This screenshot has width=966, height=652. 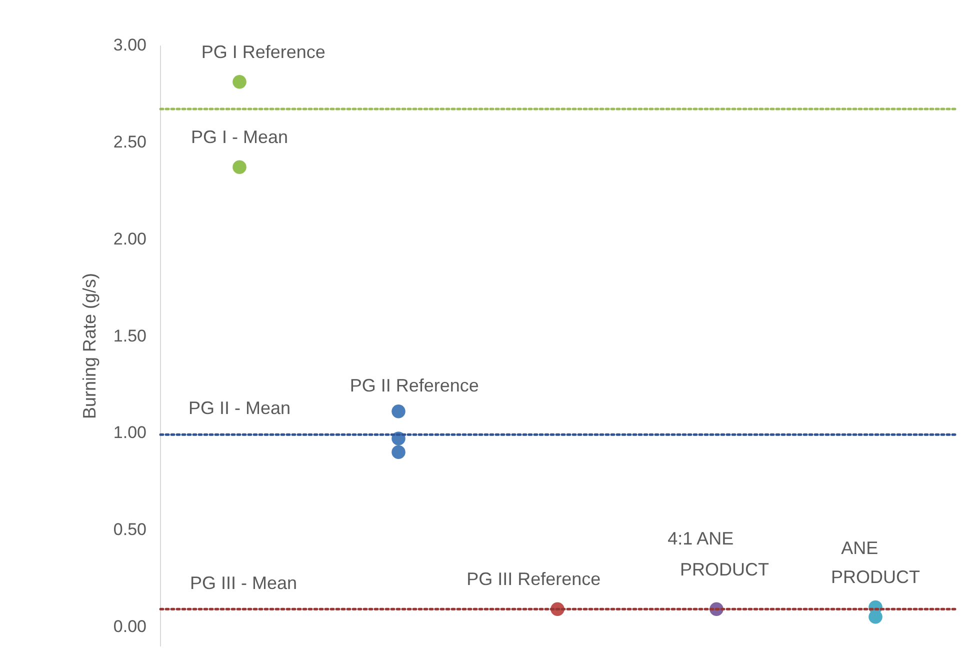 What do you see at coordinates (129, 45) in the screenshot?
I see `y-tick-label: 3.00` at bounding box center [129, 45].